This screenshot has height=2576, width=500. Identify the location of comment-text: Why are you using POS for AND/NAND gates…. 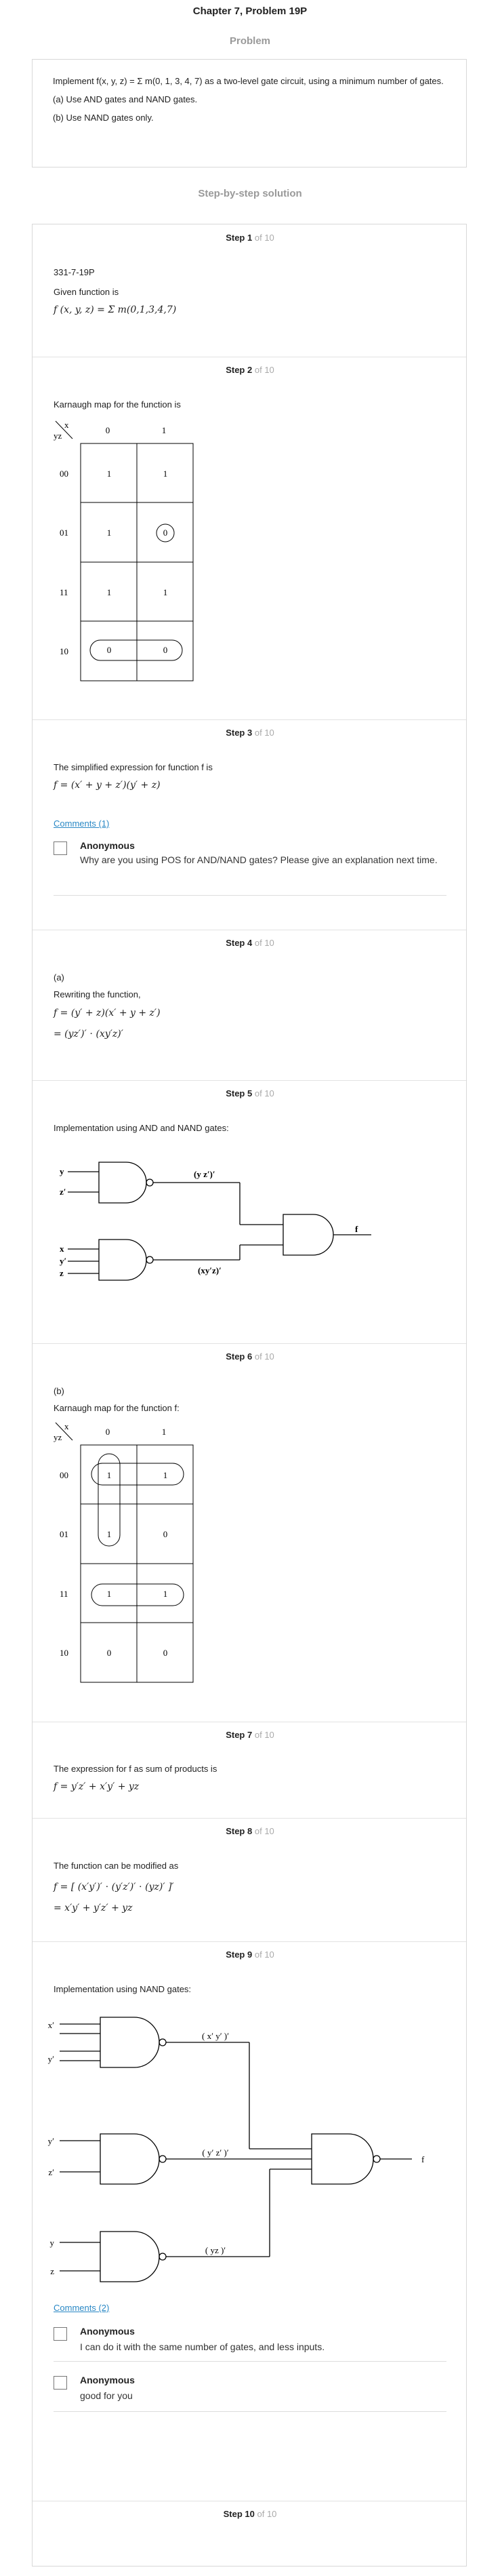
(259, 859).